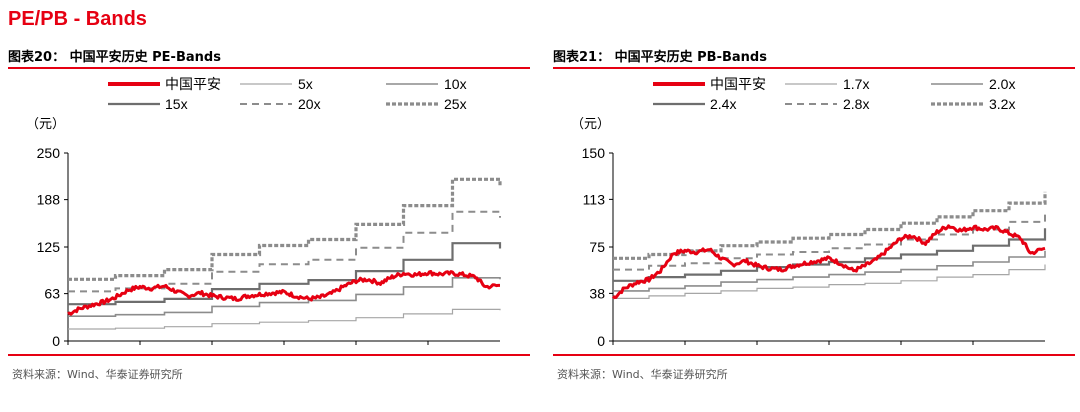  Describe the element at coordinates (114, 57) in the screenshot. I see `panel-caption: 图表20： 中国平安历史 PE-Bands` at that location.